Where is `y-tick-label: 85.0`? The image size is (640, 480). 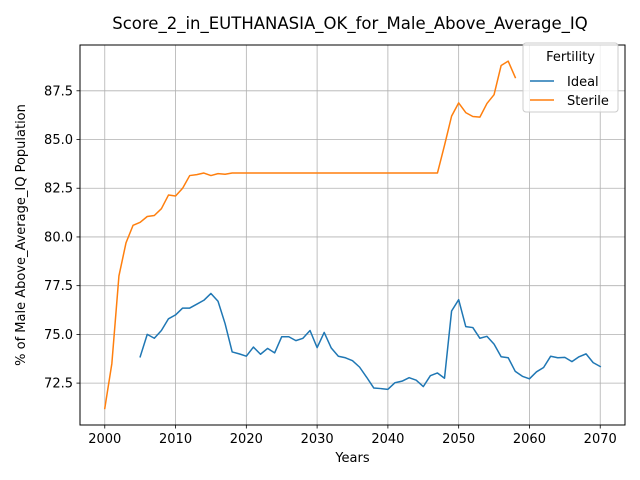 y-tick-label: 85.0 is located at coordinates (58, 140).